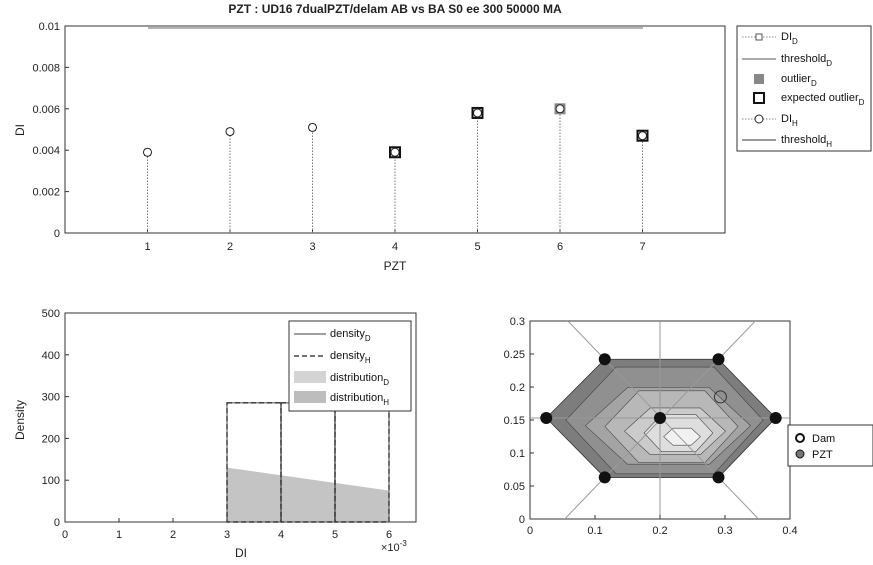  What do you see at coordinates (759, 37) in the screenshot?
I see `legend-di-d-marker` at bounding box center [759, 37].